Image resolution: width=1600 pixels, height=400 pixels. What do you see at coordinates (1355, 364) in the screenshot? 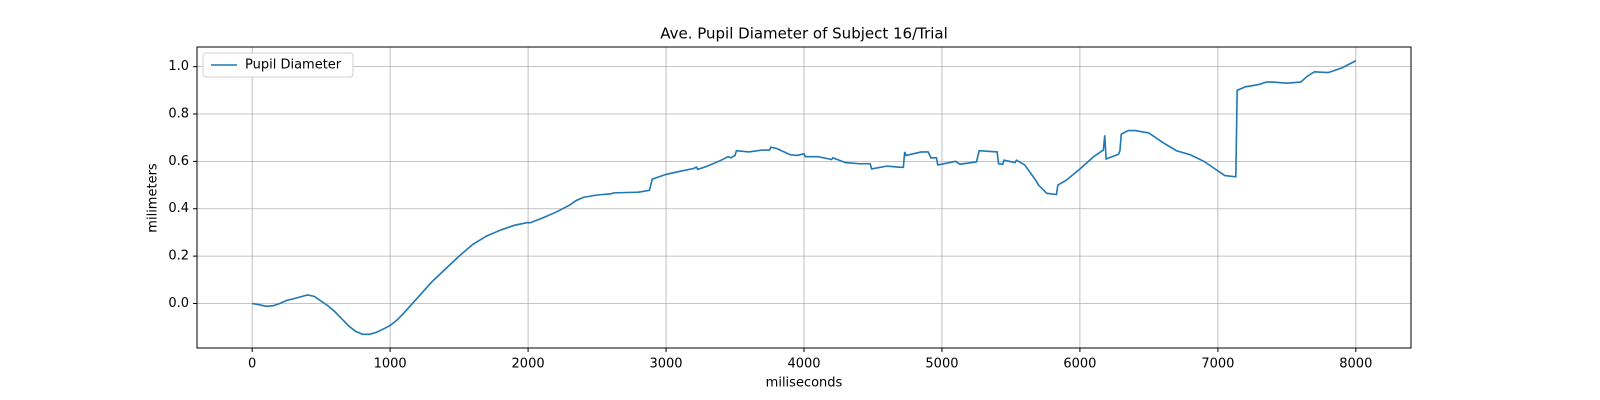
I see `x-tick-label: 8000` at bounding box center [1355, 364].